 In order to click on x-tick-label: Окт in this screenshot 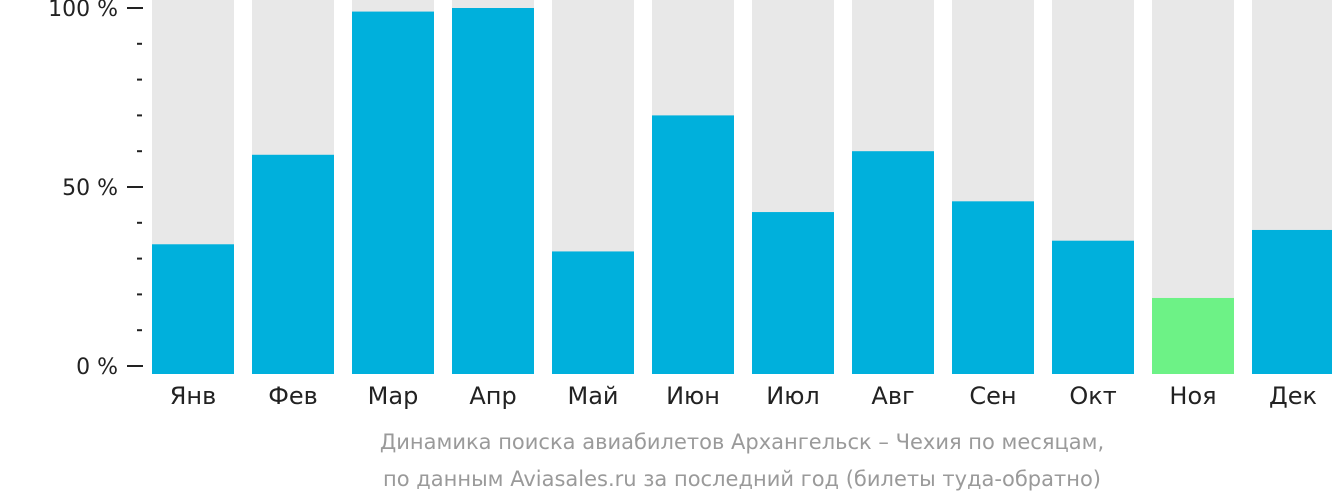, I will do `click(1092, 396)`.